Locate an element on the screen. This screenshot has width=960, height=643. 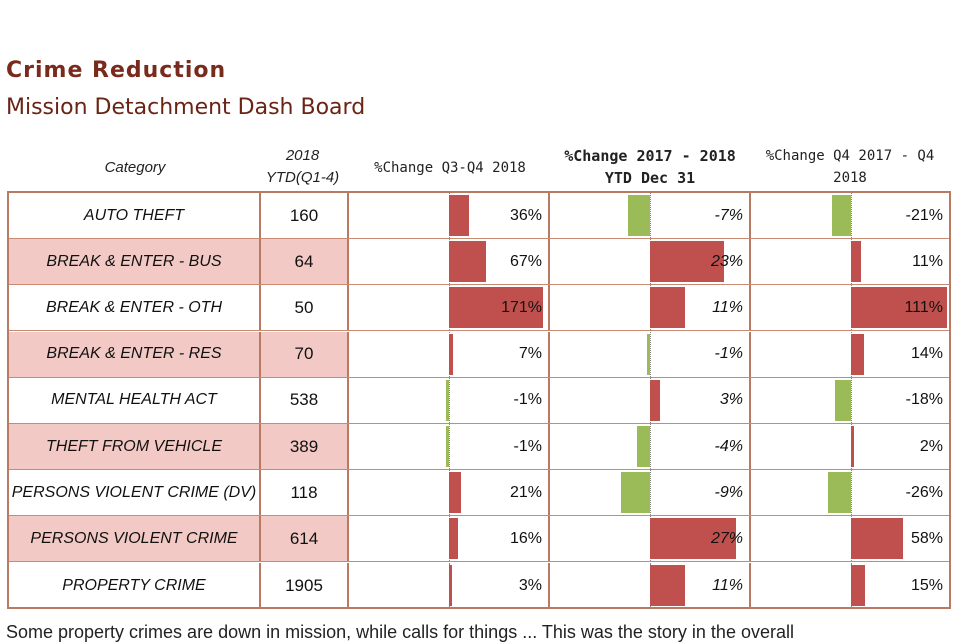
q3q4-cell: 3% is located at coordinates (449, 585).